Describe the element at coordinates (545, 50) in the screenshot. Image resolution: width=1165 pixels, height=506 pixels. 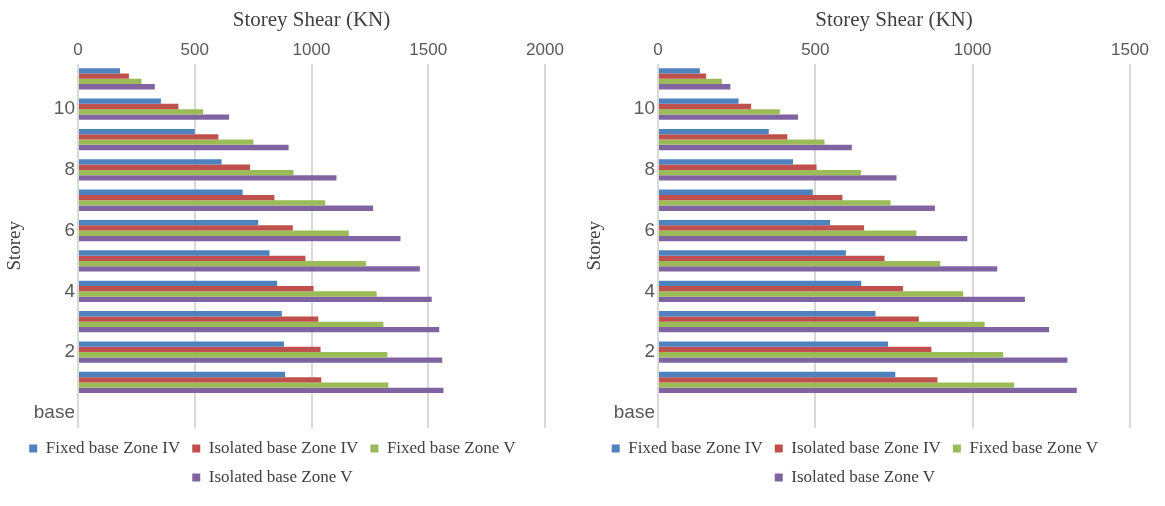
I see `x-tick-label: 2000` at that location.